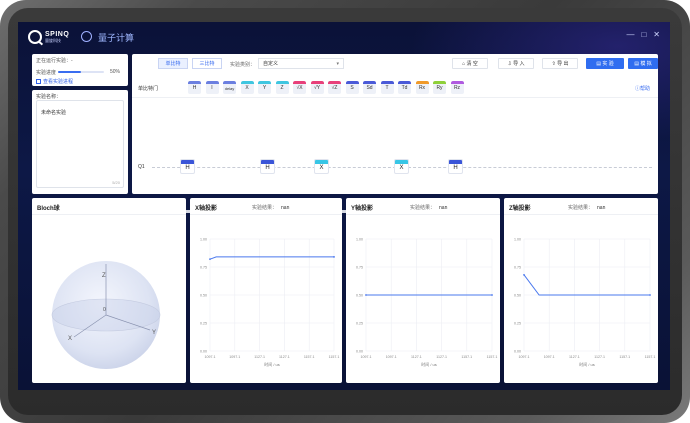 This screenshot has width=690, height=423. I want to click on gate-i-chip: I, so click(212, 87).